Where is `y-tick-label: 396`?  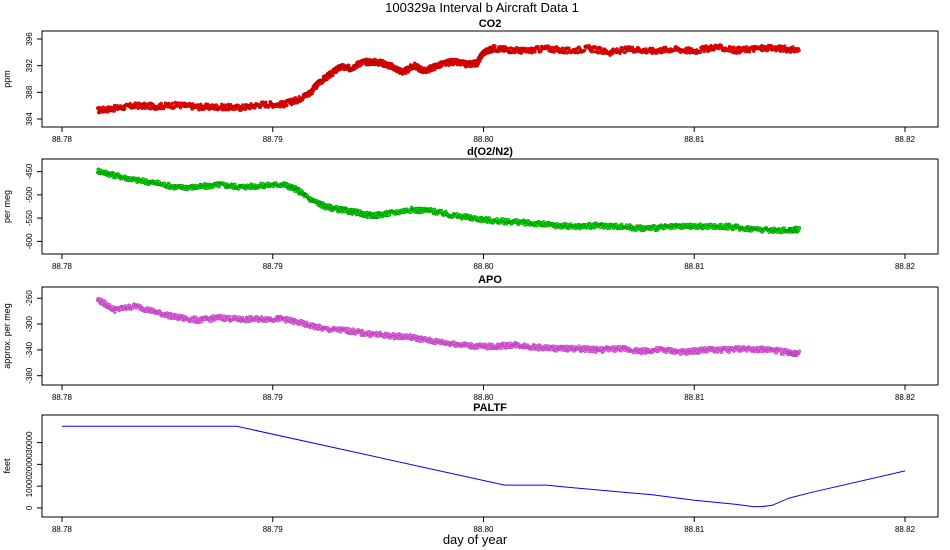 y-tick-label: 396 is located at coordinates (29, 39).